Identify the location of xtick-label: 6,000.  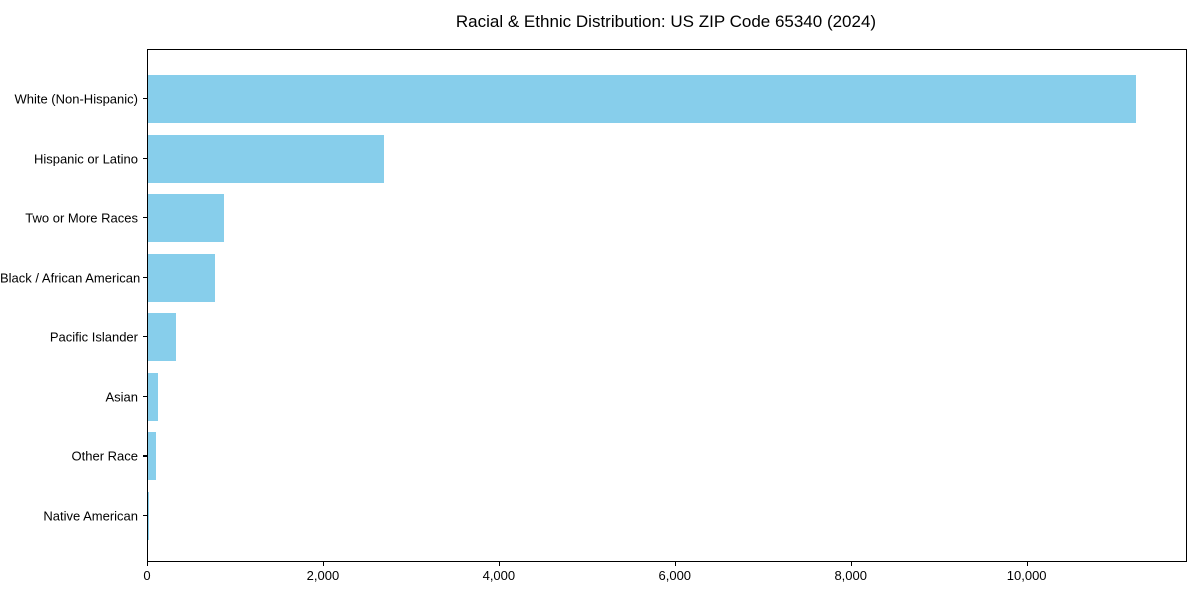
(675, 575).